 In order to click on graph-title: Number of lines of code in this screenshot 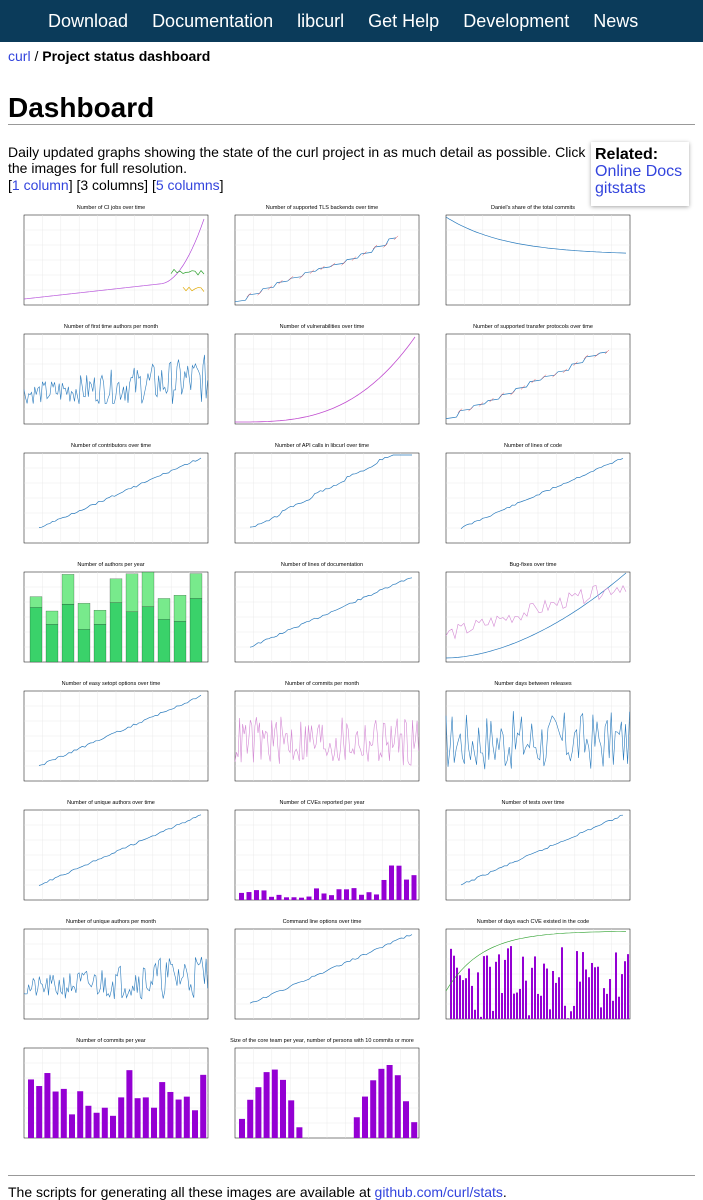, I will do `click(533, 446)`.